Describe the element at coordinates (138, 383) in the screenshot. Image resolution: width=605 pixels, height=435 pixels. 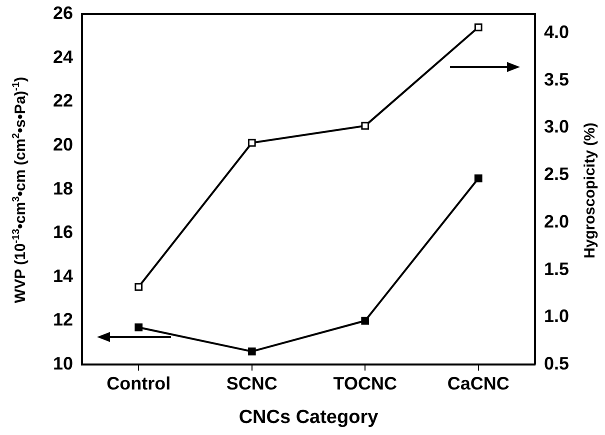
I see `x-tick-label: Control` at that location.